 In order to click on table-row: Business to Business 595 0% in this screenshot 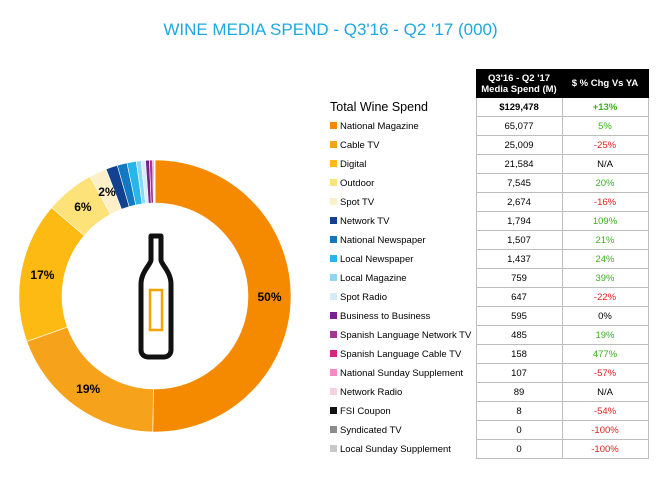, I will do `click(489, 316)`.